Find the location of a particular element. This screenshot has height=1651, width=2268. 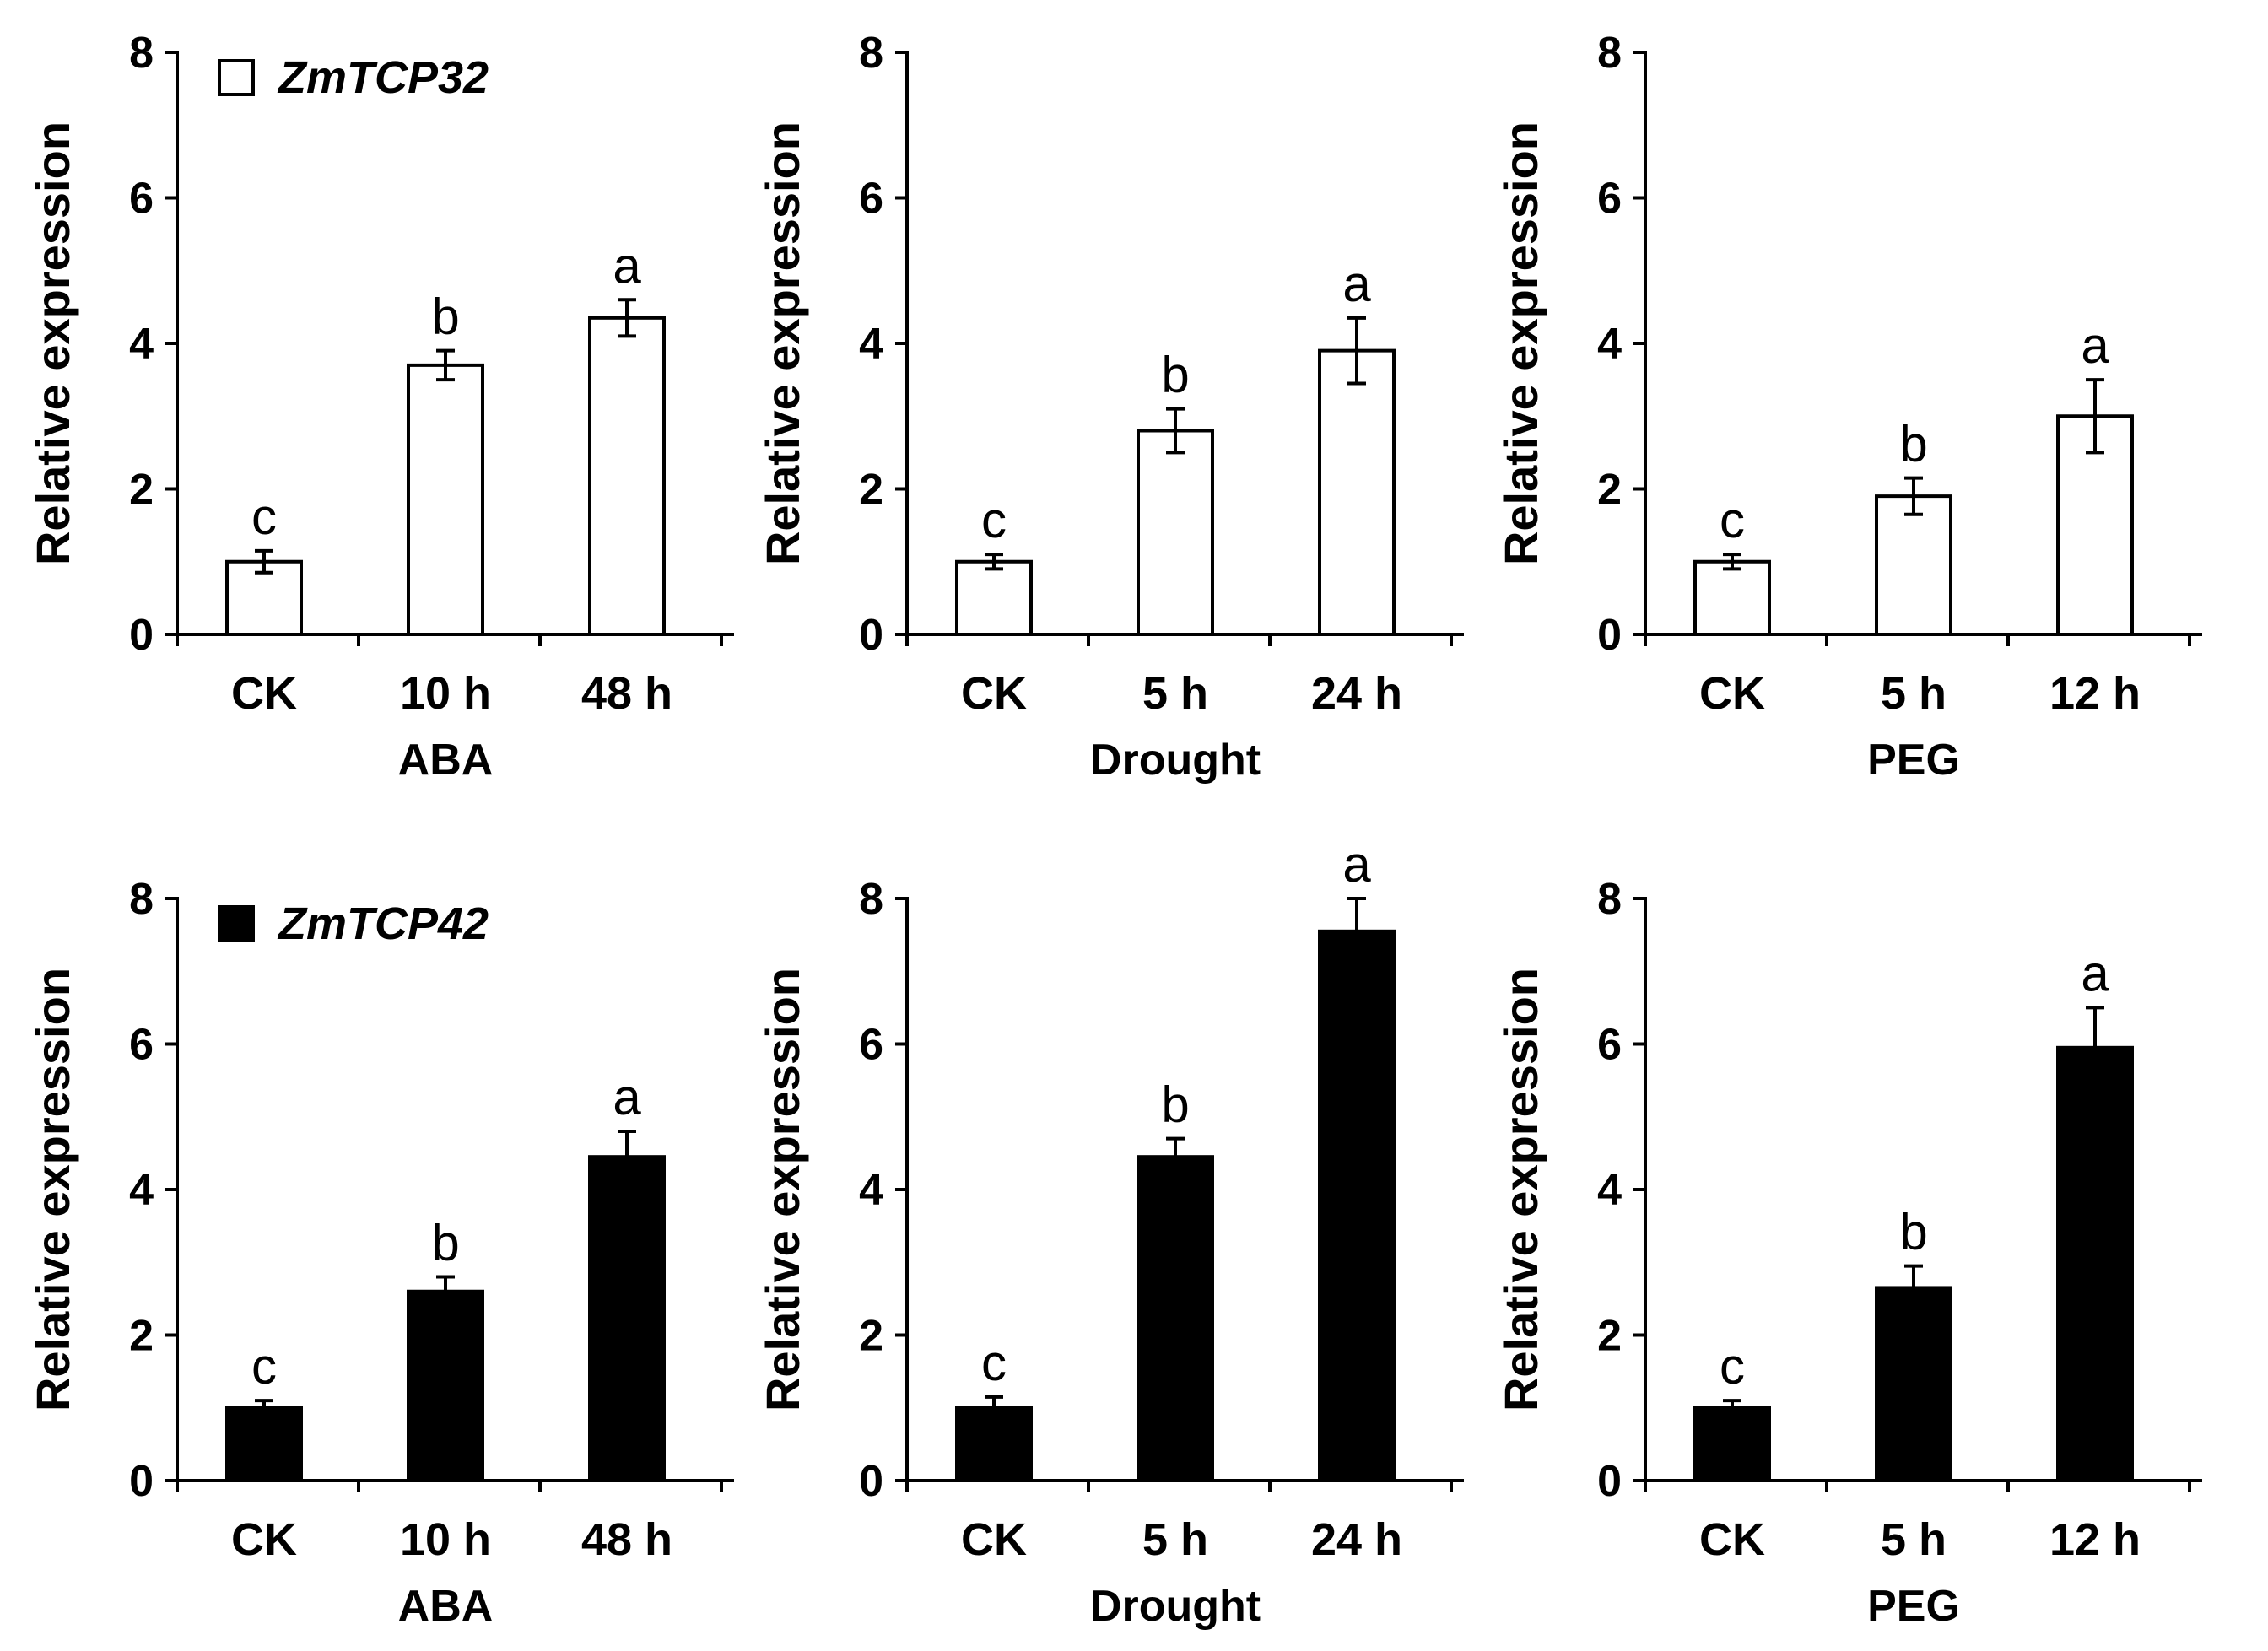

panel2-significance-label: b is located at coordinates (1175, 375).